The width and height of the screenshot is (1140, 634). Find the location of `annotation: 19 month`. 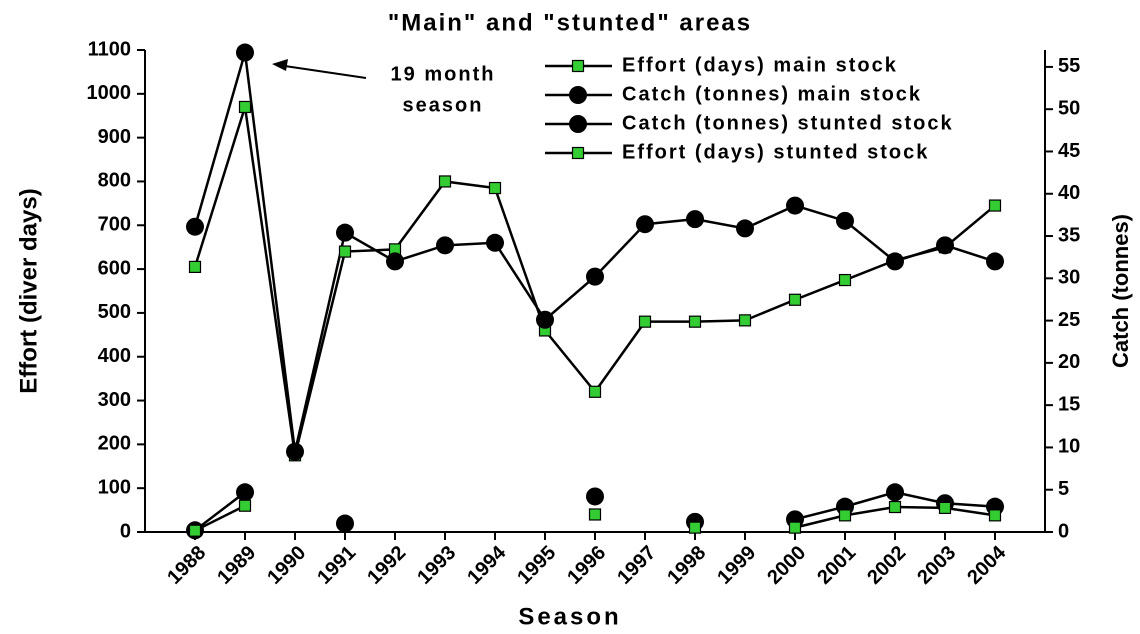

annotation: 19 month is located at coordinates (443, 74).